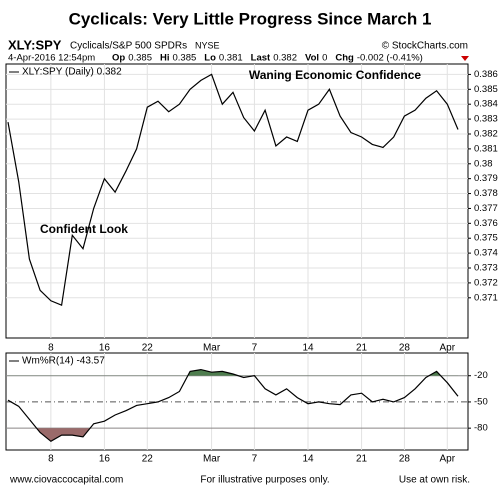 This screenshot has width=500, height=498. Describe the element at coordinates (72, 72) in the screenshot. I see `legend-label: XLY:SPY (Daily) 0.382` at that location.